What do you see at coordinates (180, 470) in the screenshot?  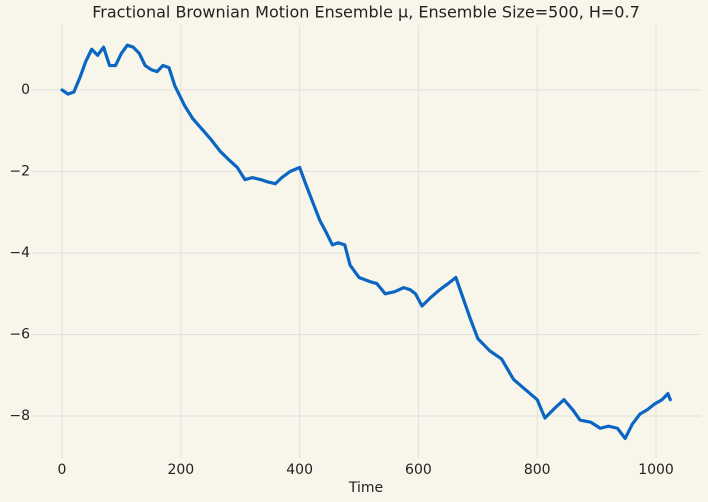 I see `x-tick-label: 200` at bounding box center [180, 470].